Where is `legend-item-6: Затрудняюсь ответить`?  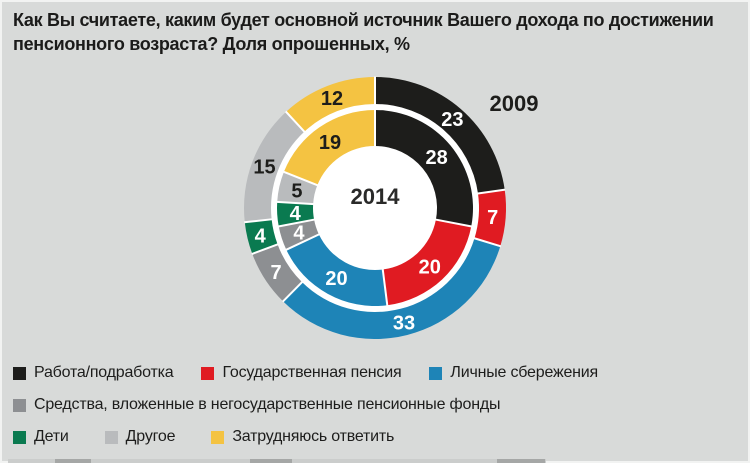
legend-item-6: Затрудняюсь ответить is located at coordinates (302, 437).